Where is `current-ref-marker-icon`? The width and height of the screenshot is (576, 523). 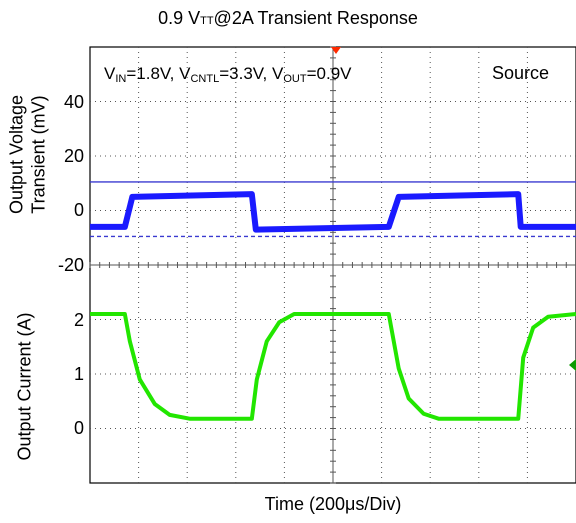
current-ref-marker-icon is located at coordinates (572, 365).